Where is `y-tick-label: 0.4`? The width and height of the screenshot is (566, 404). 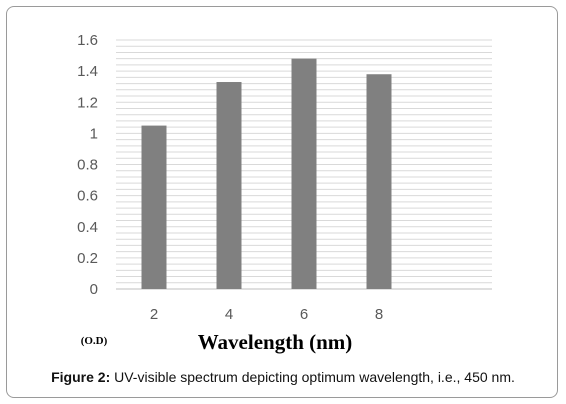
y-tick-label: 0.4 is located at coordinates (87, 227).